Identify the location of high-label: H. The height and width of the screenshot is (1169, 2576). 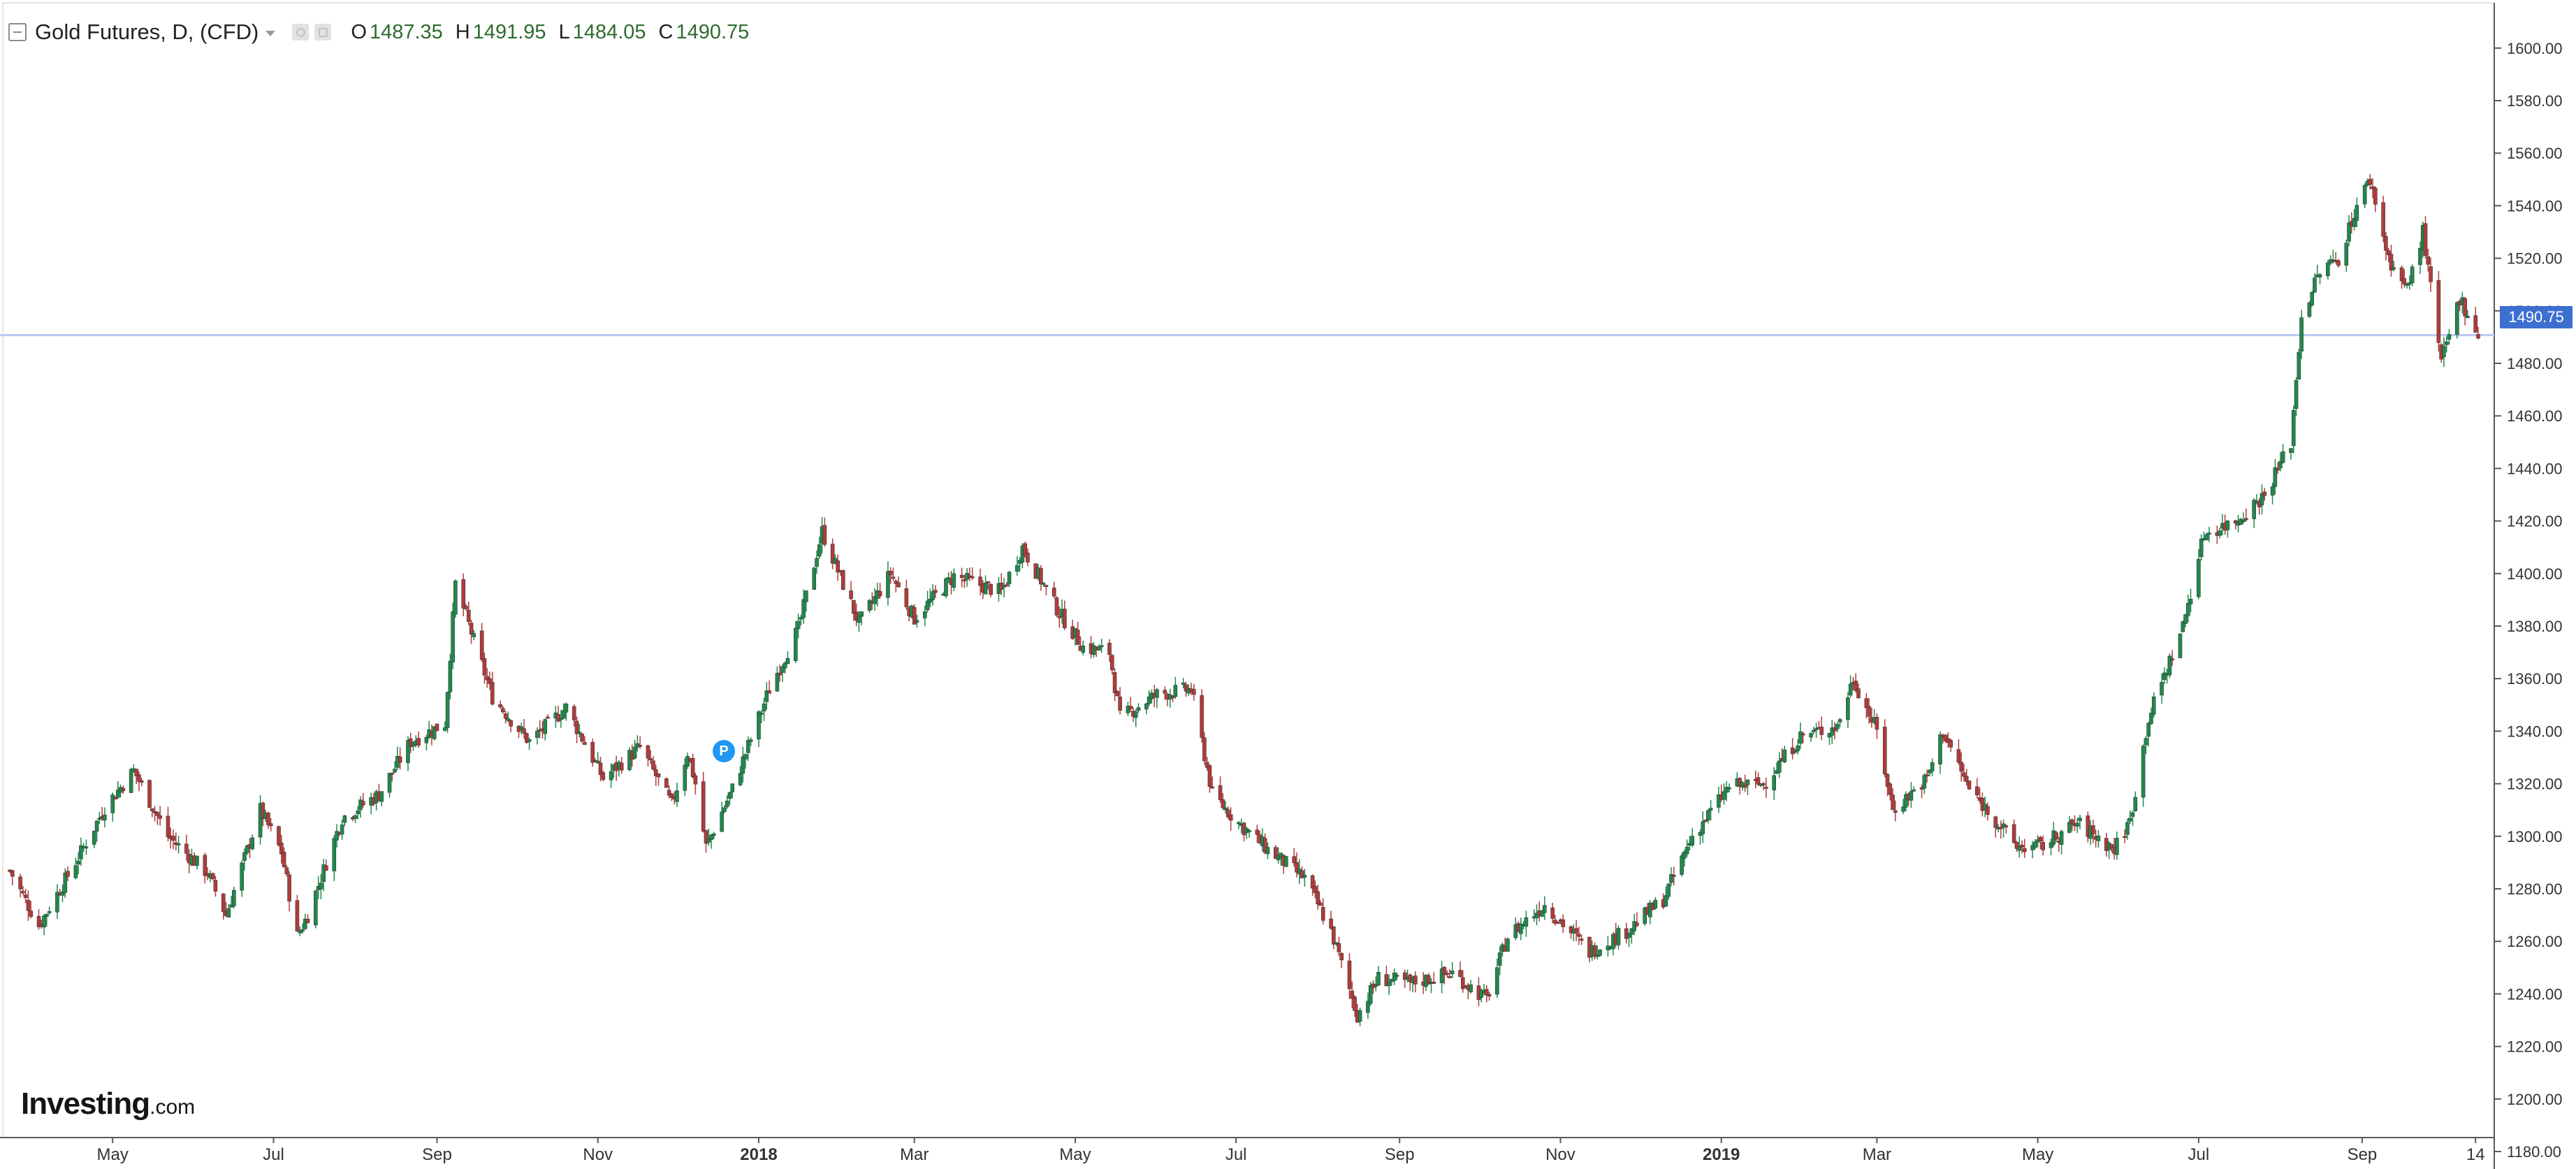
(462, 32).